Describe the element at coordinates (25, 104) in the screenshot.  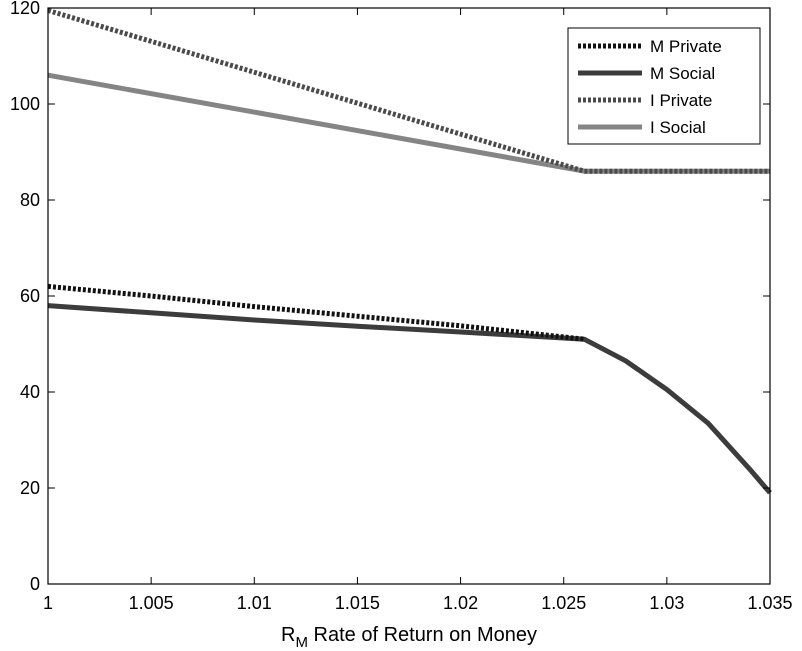
I see `y-tick-label: 100` at that location.